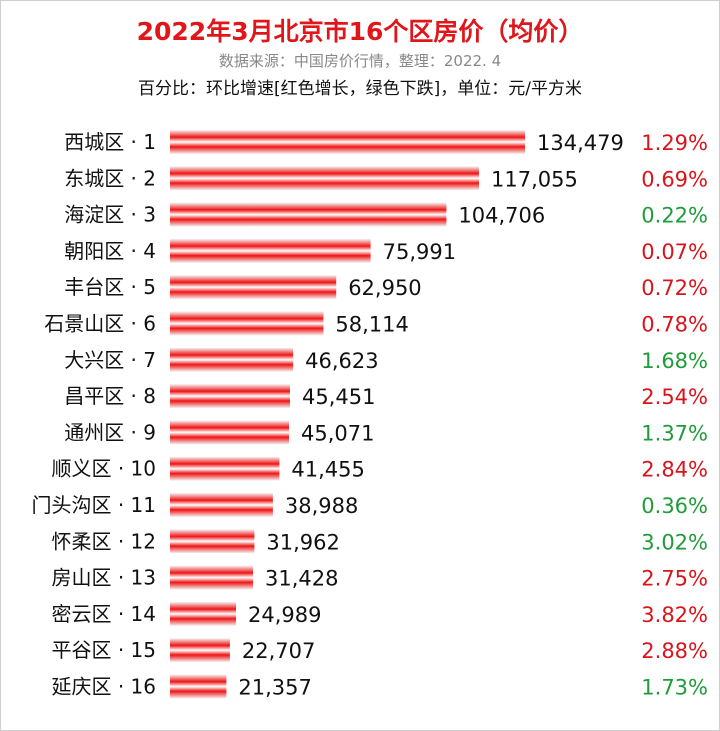 This screenshot has width=720, height=731. What do you see at coordinates (284, 615) in the screenshot?
I see `value-label: 24,989` at bounding box center [284, 615].